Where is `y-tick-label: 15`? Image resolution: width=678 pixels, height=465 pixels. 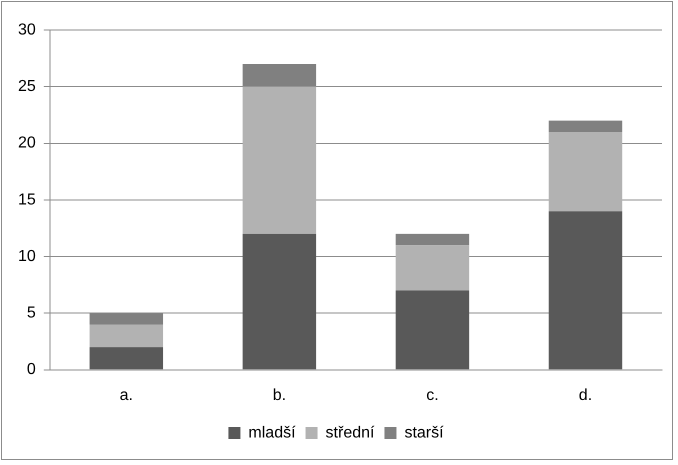
y-tick-label: 15 is located at coordinates (27, 199).